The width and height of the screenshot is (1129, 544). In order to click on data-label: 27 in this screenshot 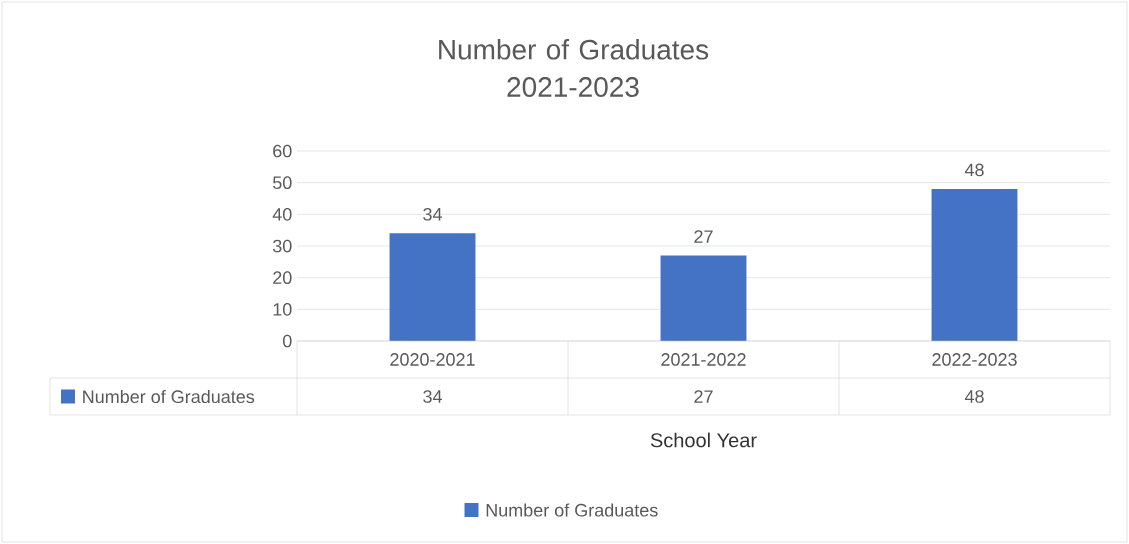, I will do `click(703, 236)`.